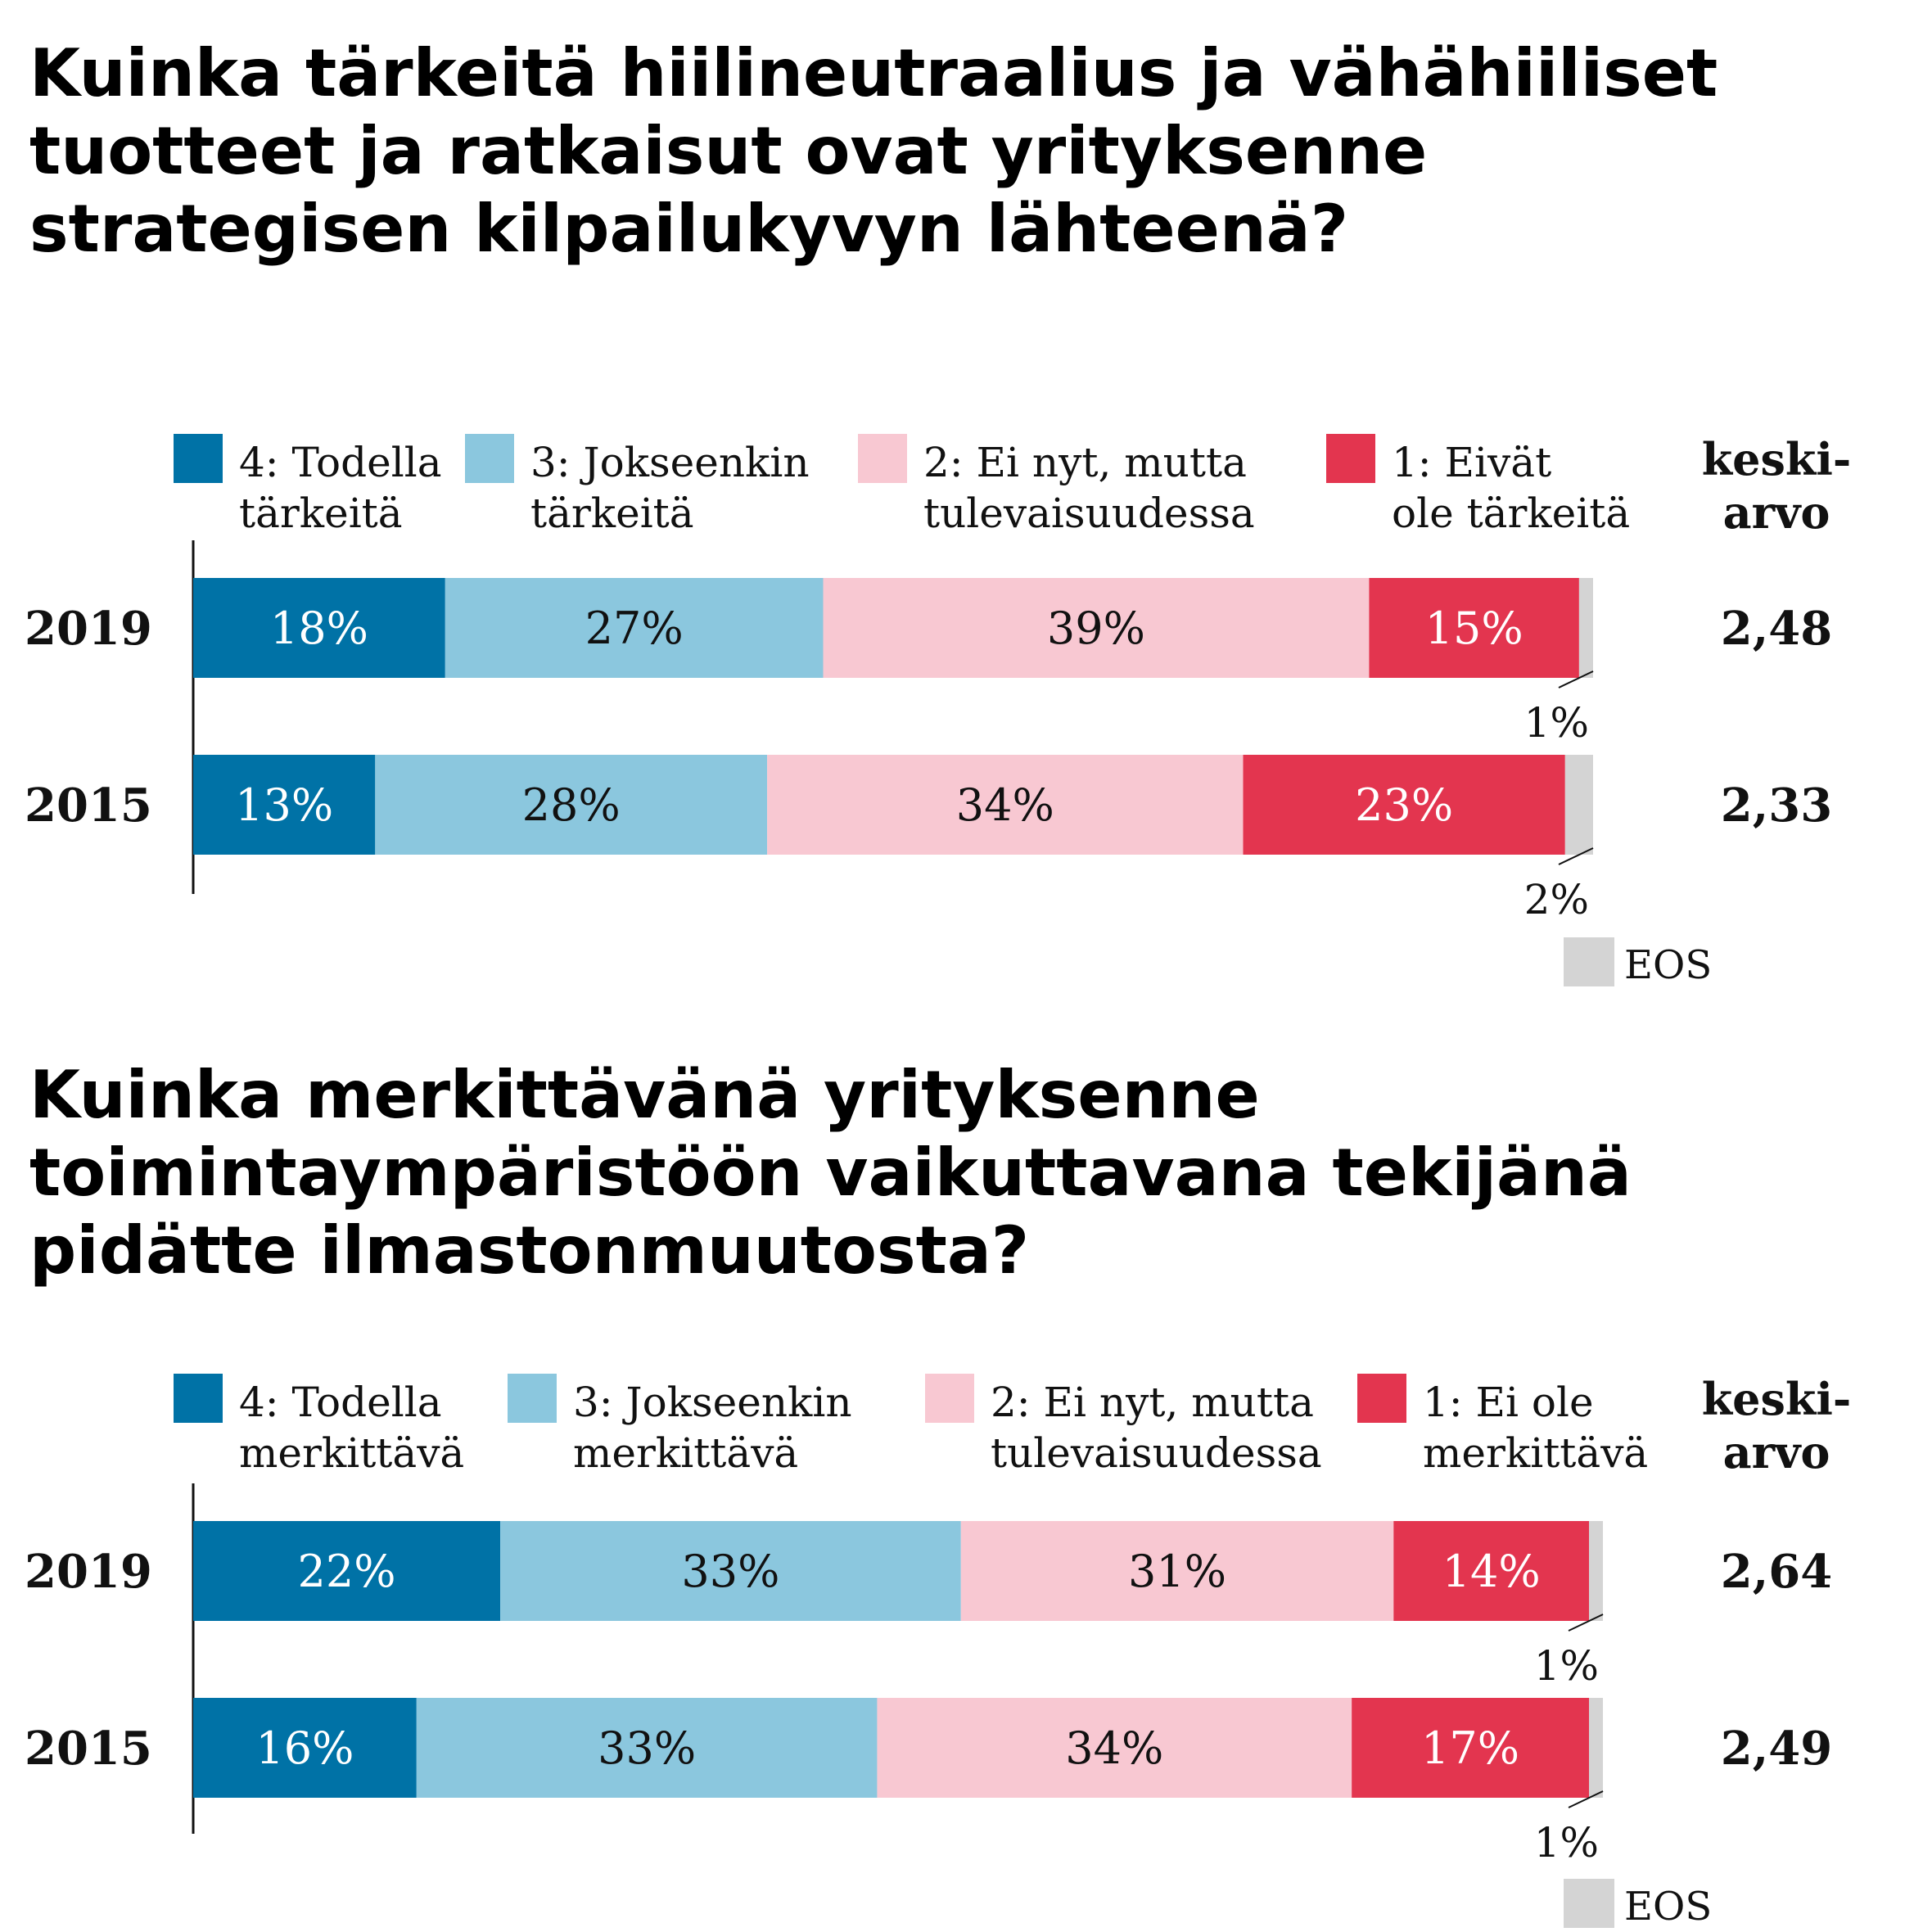 The height and width of the screenshot is (1932, 1932). What do you see at coordinates (351, 1453) in the screenshot?
I see `chart-2-legend-label-1-line-2: merkittävä` at bounding box center [351, 1453].